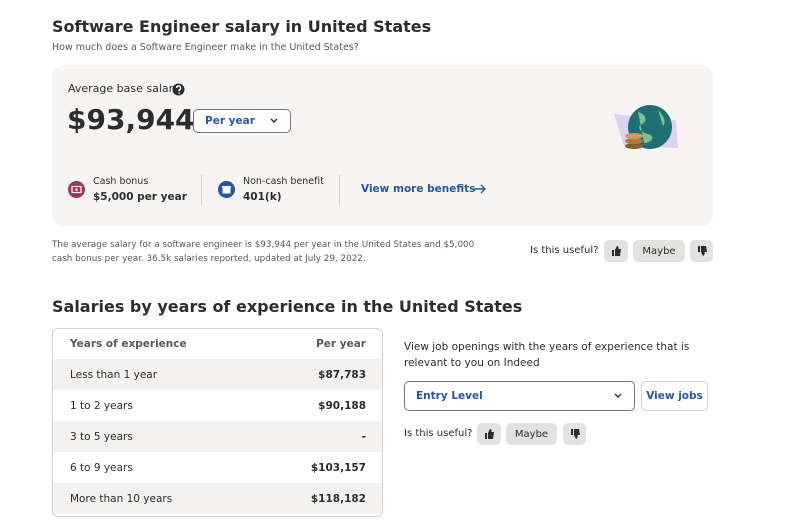 This screenshot has width=799, height=530. What do you see at coordinates (114, 374) in the screenshot?
I see `table-cell: Less than 1 year` at bounding box center [114, 374].